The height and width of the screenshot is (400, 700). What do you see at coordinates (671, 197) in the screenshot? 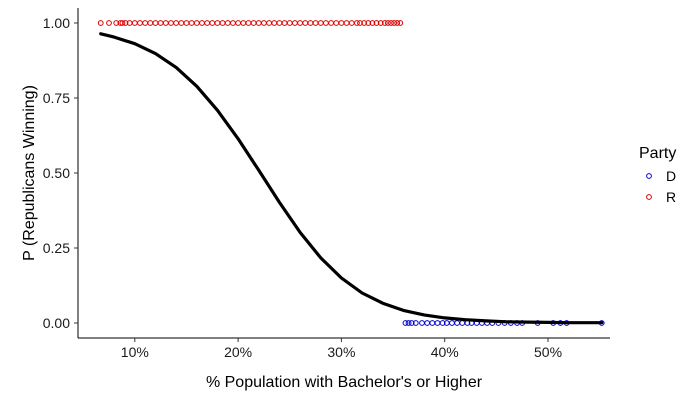
I see `legend-label-R: R` at bounding box center [671, 197].